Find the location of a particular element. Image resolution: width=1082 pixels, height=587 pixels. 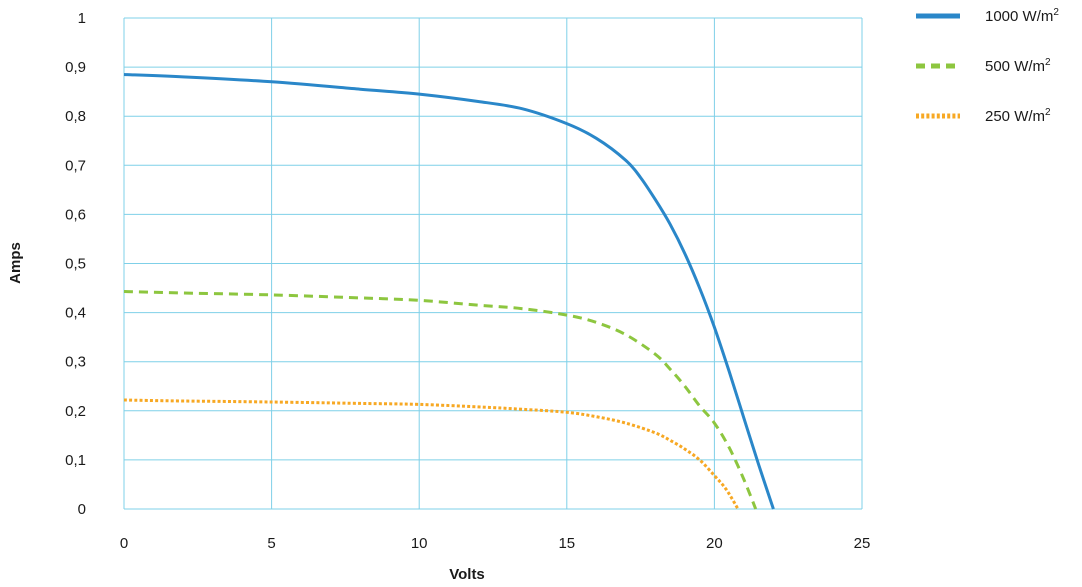

legend-label-text: 500 W/m is located at coordinates (1015, 66).